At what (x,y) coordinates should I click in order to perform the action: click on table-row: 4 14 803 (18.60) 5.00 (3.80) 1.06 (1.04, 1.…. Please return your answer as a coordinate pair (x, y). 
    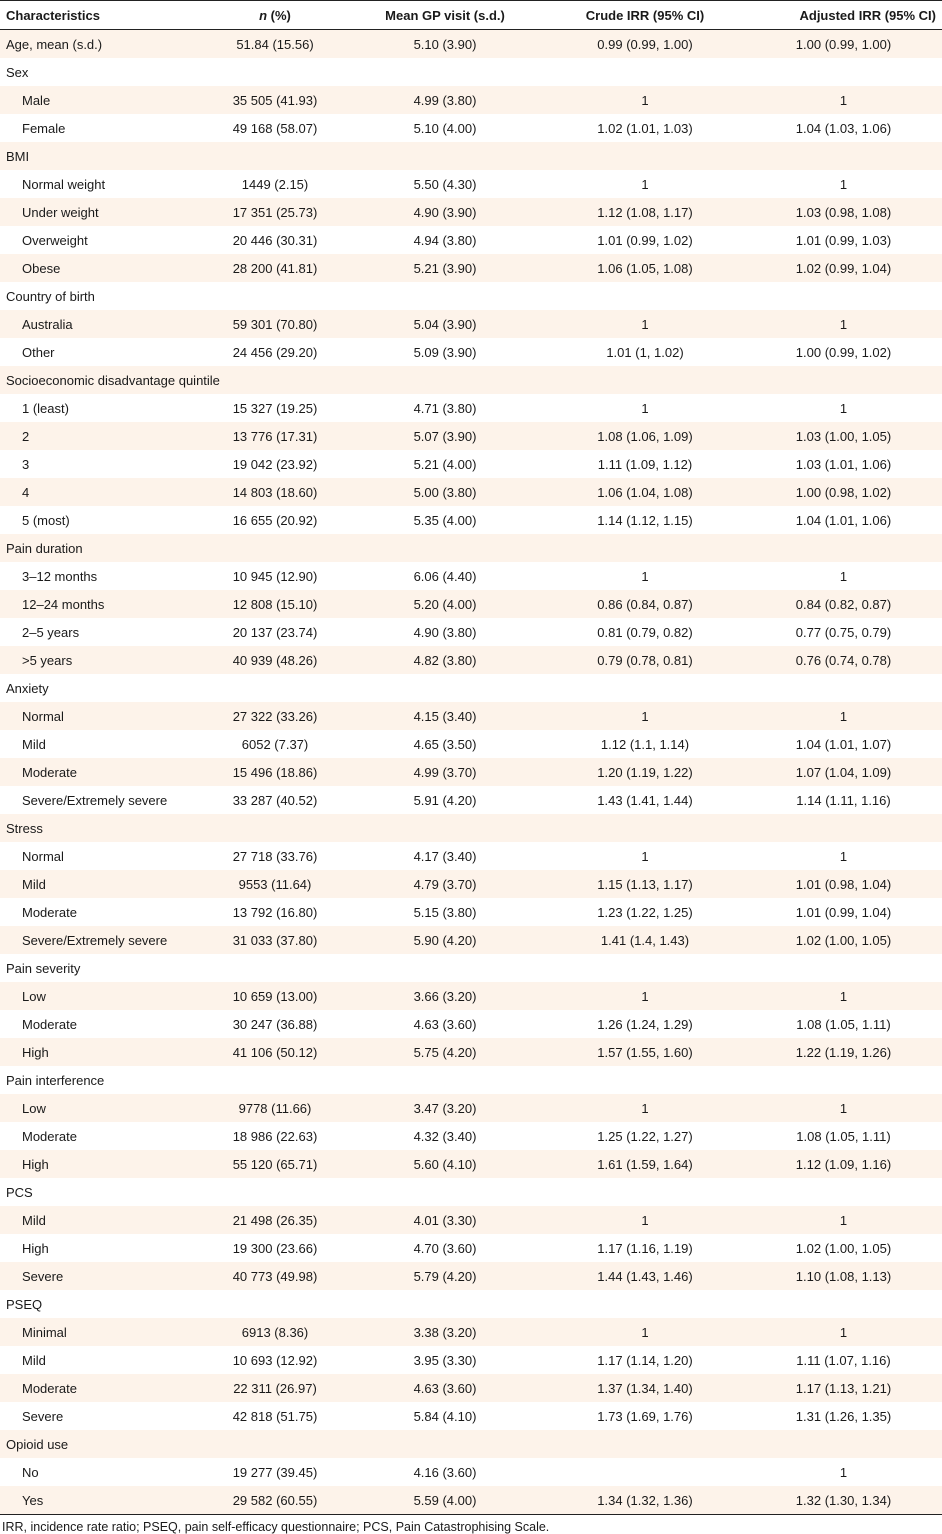
    Looking at the image, I should click on (471, 492).